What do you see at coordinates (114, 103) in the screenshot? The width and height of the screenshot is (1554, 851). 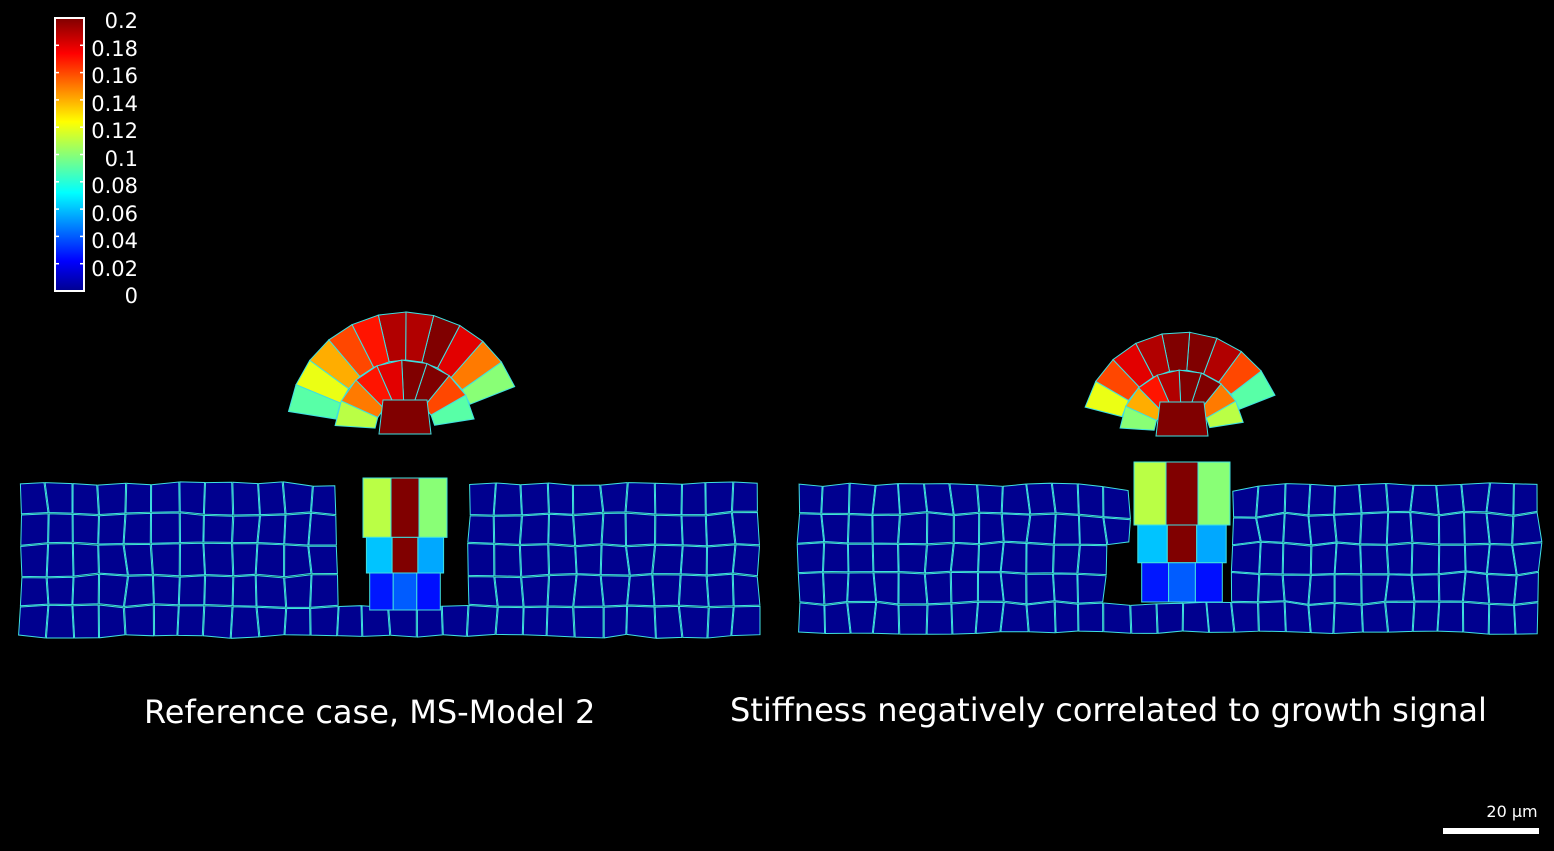 I see `colorbar-tick-label: 0.14` at bounding box center [114, 103].